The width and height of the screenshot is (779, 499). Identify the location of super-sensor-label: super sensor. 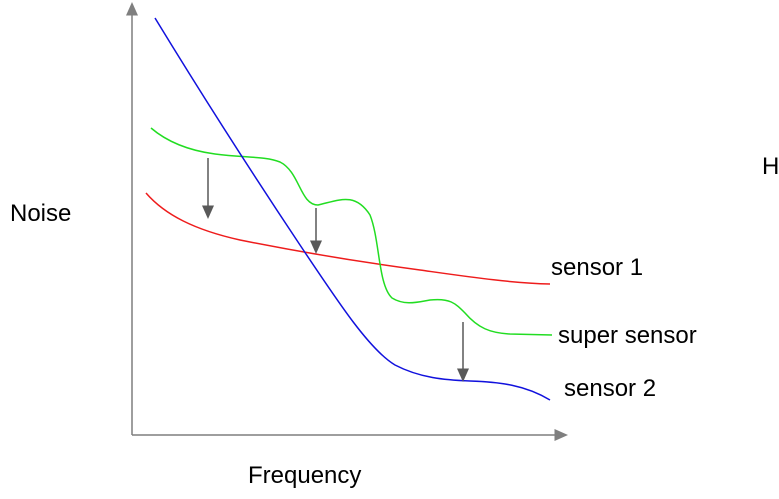
(627, 335).